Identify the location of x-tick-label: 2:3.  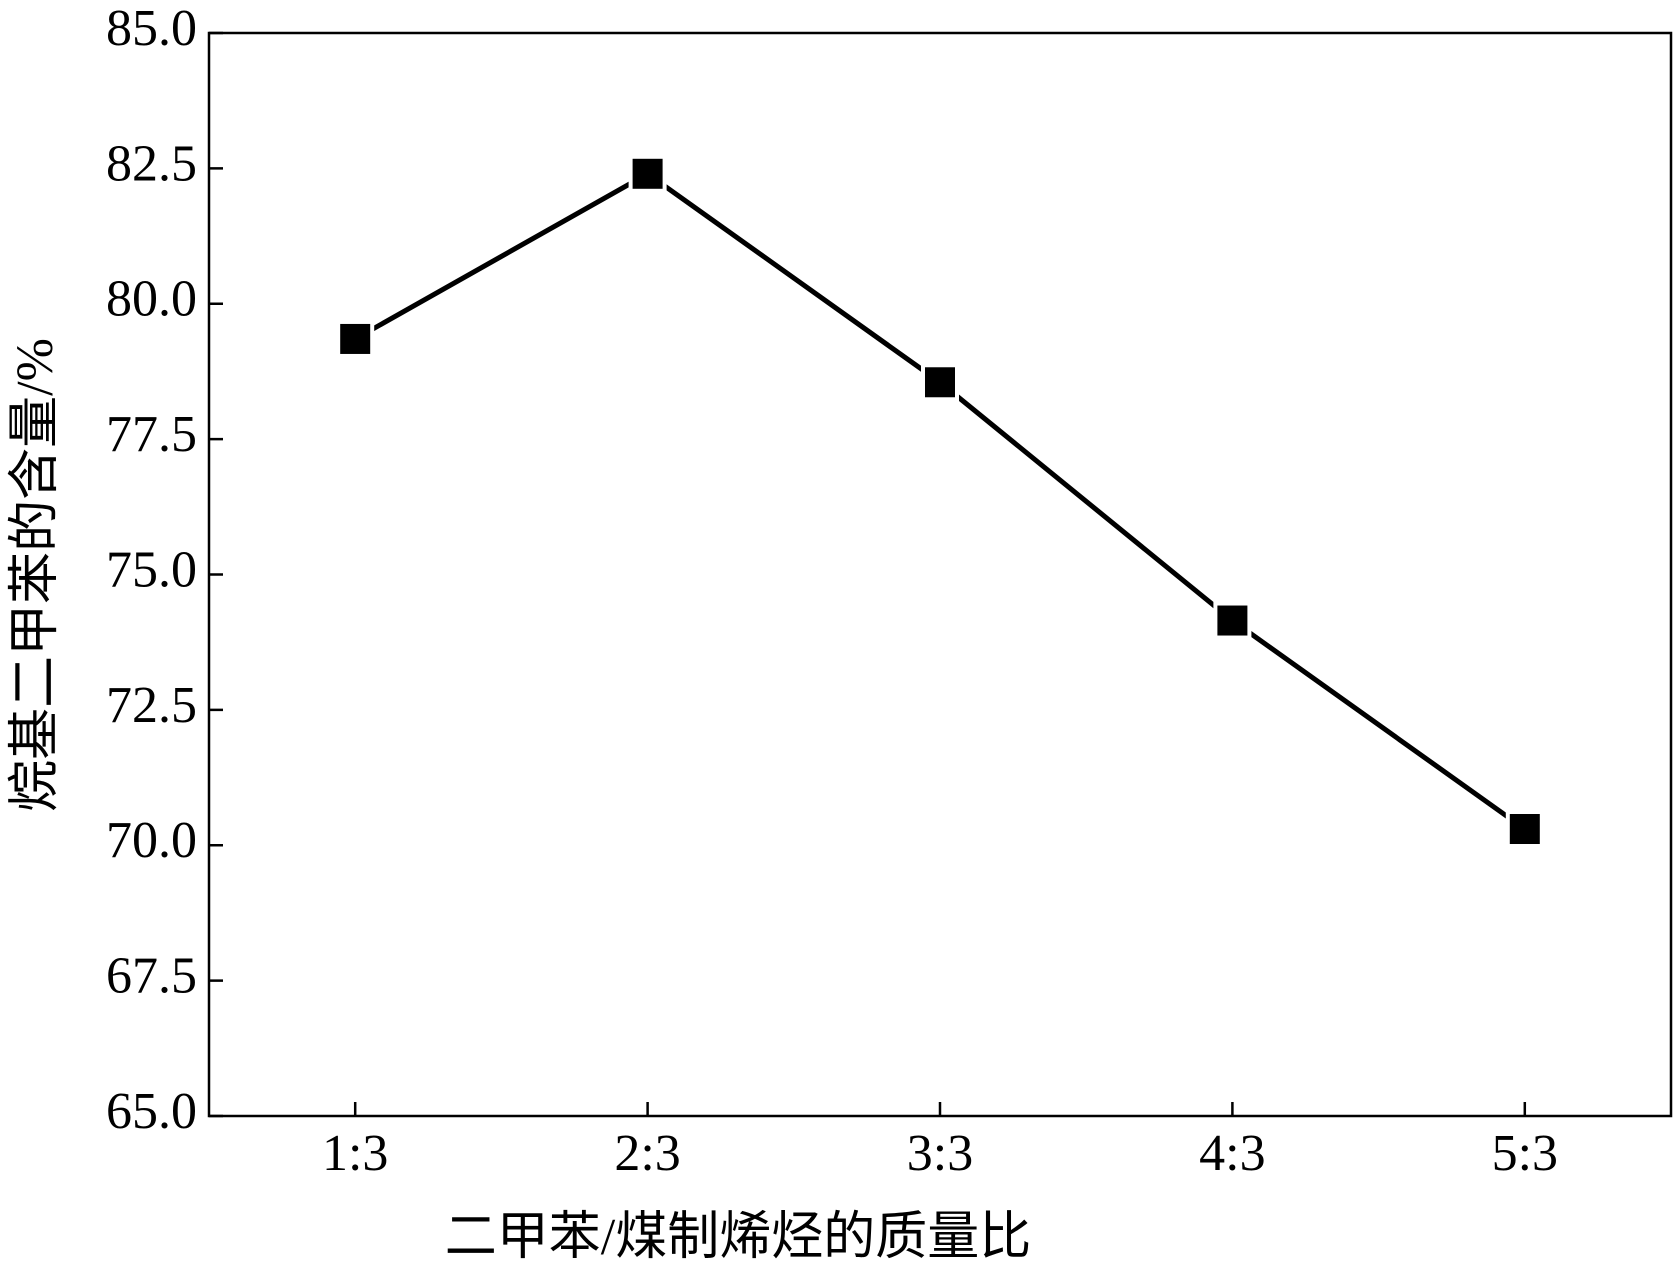
(647, 1153).